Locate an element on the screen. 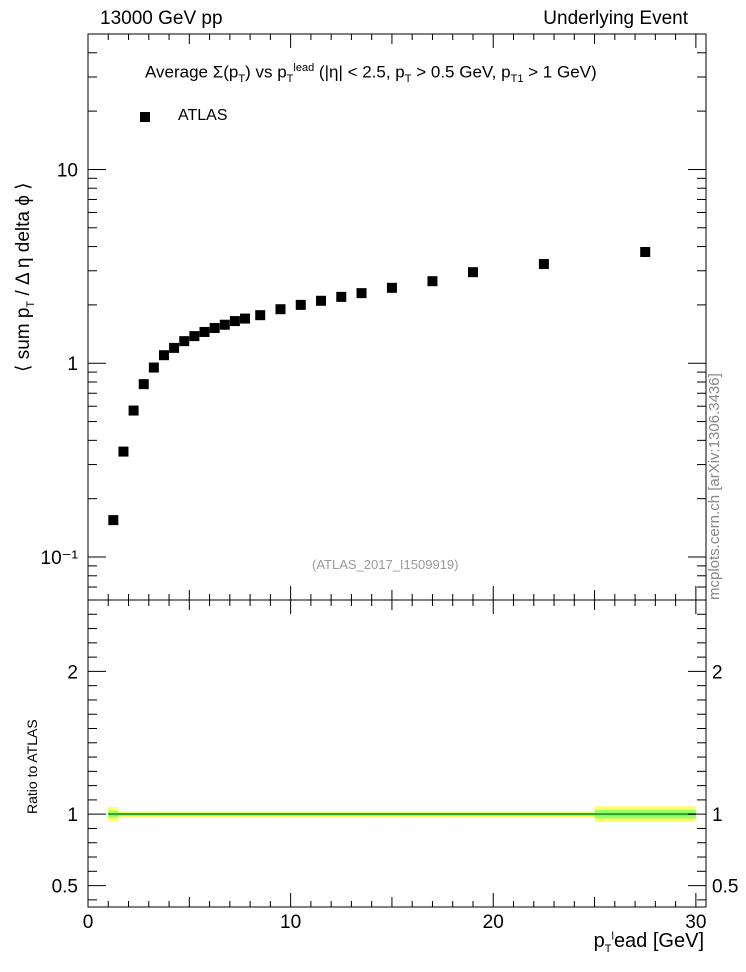 This screenshot has height=972, width=746. watermark: mcplots.cern.ch [arXiv:1306.3436] is located at coordinates (714, 486).